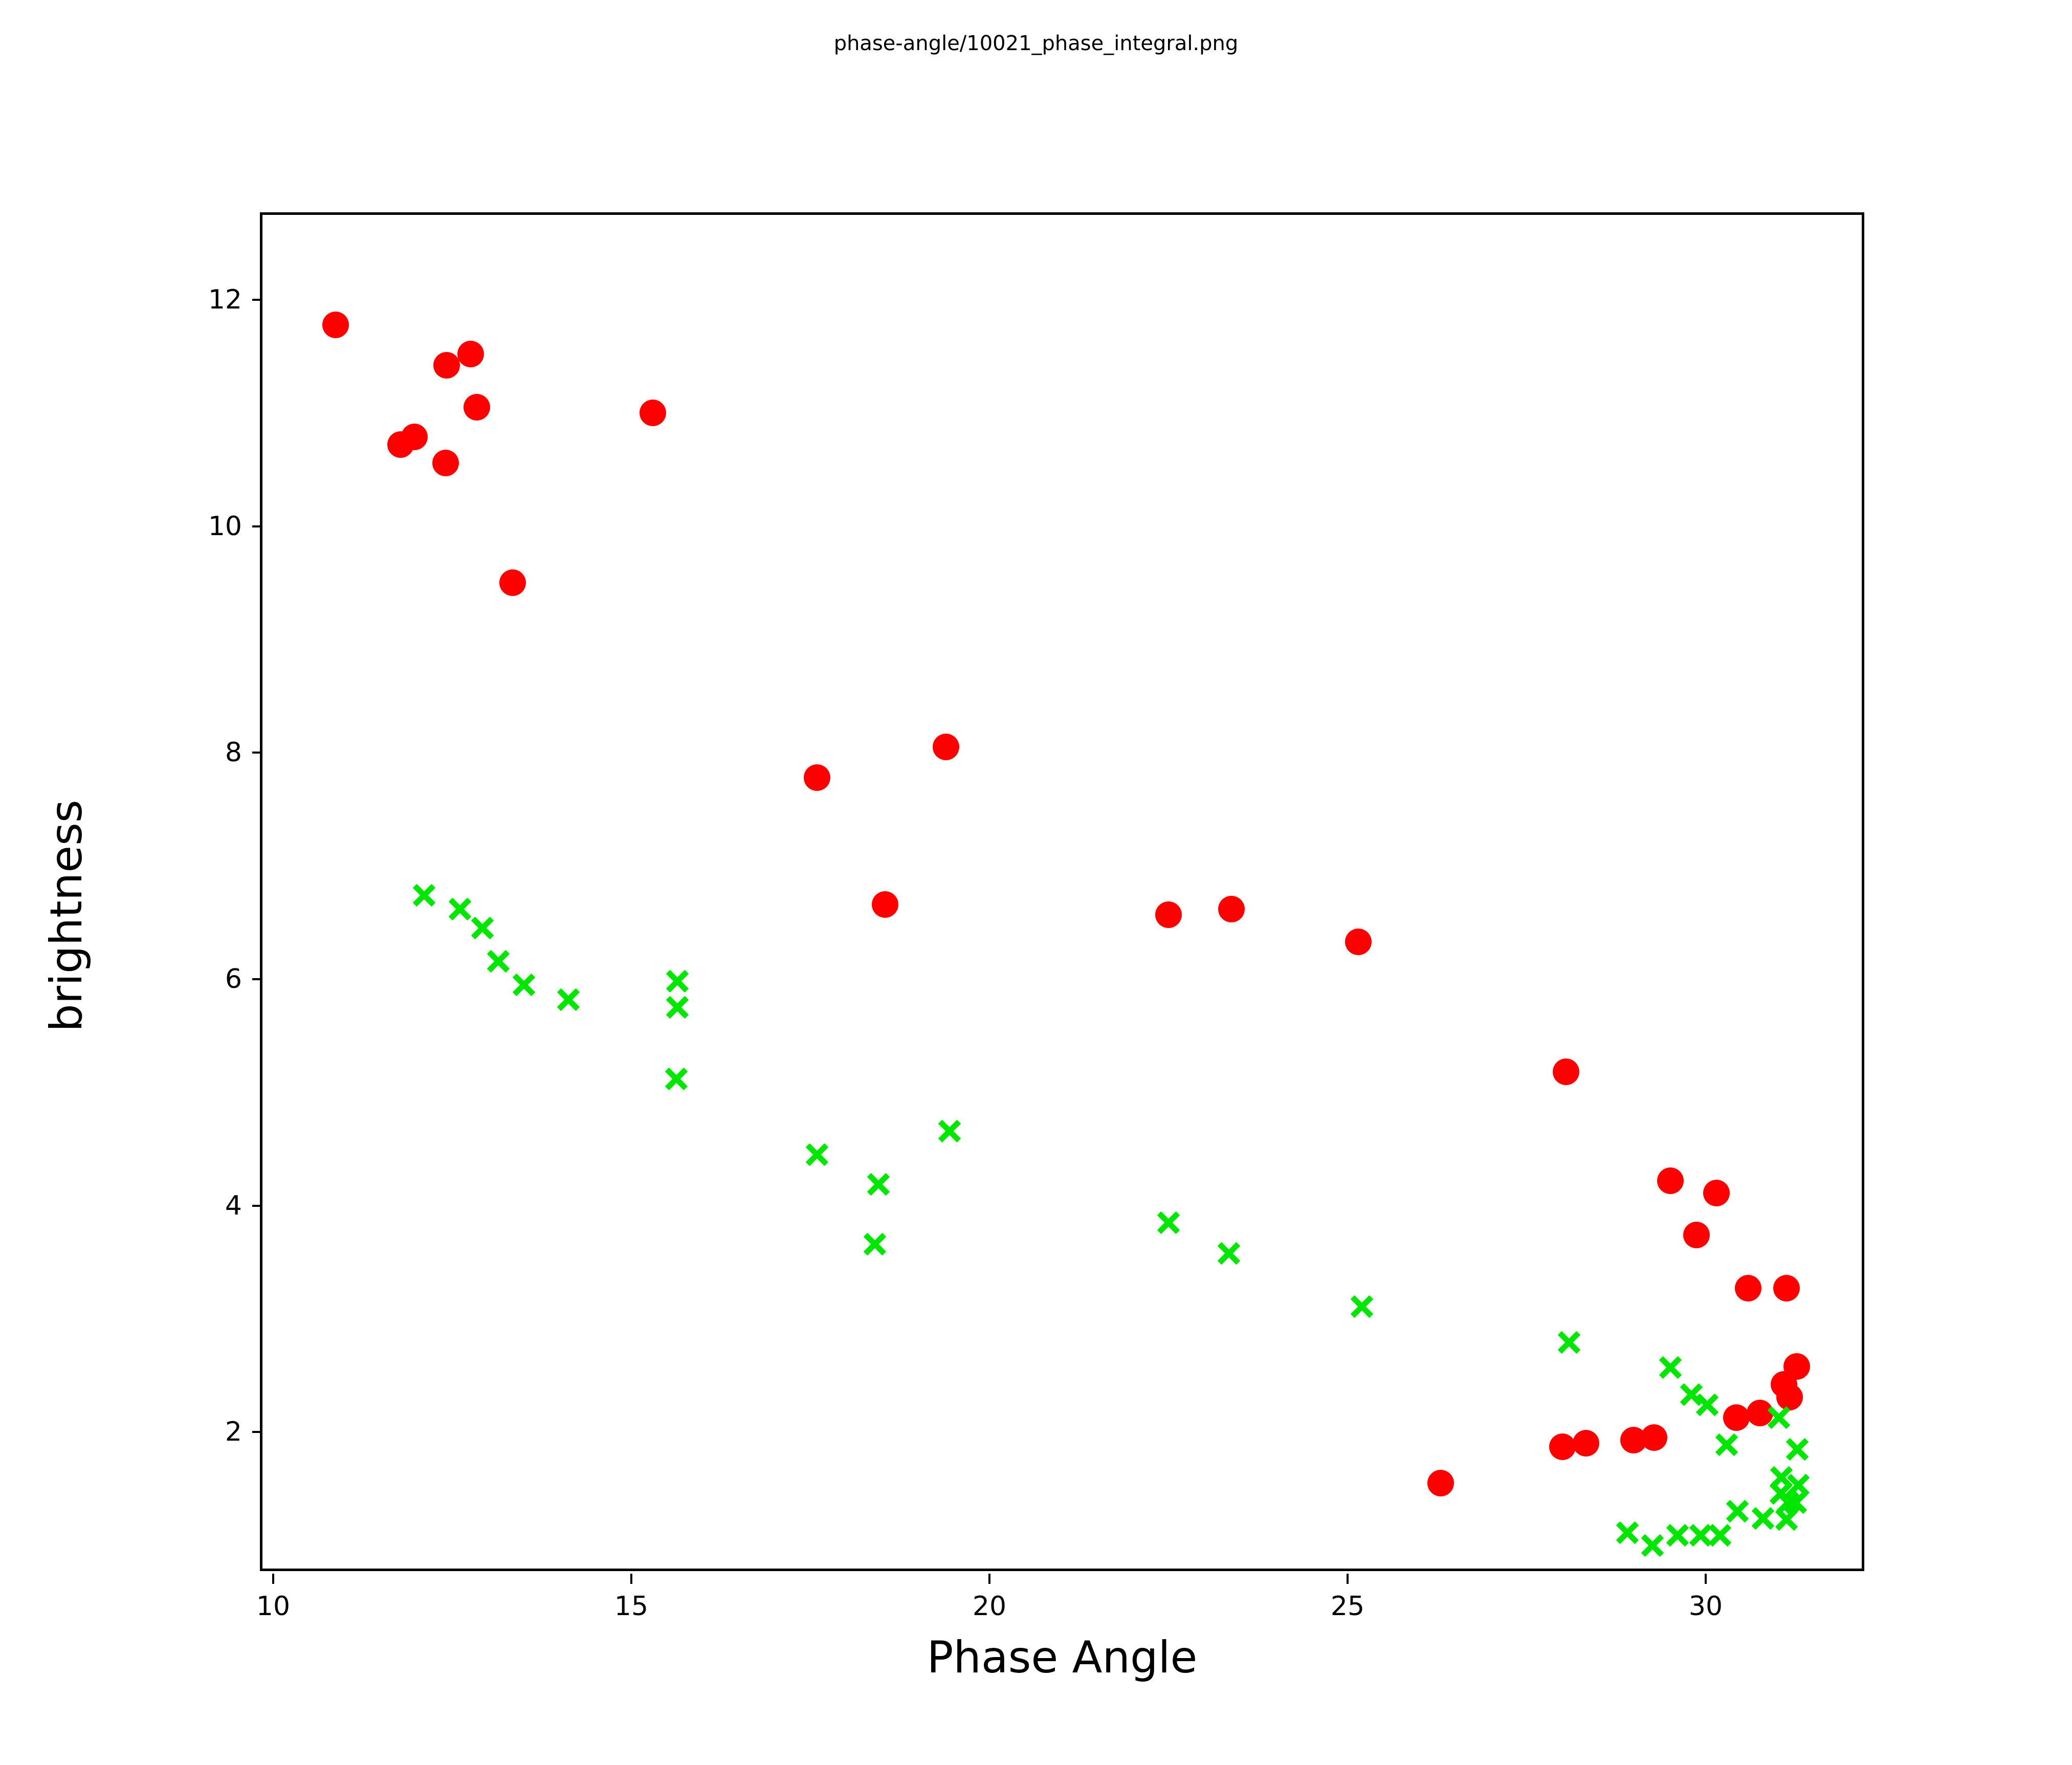 The height and width of the screenshot is (1765, 2072). What do you see at coordinates (631, 1606) in the screenshot?
I see `x-axis-tick-label: 15` at bounding box center [631, 1606].